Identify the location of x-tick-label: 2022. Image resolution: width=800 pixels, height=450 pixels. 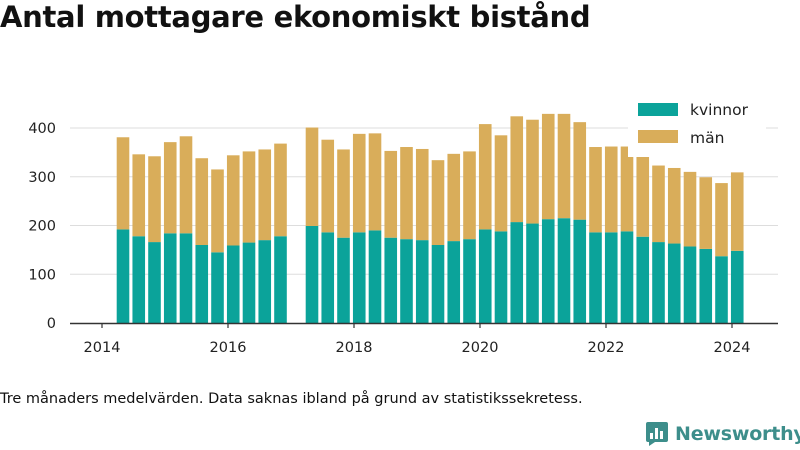
(606, 348).